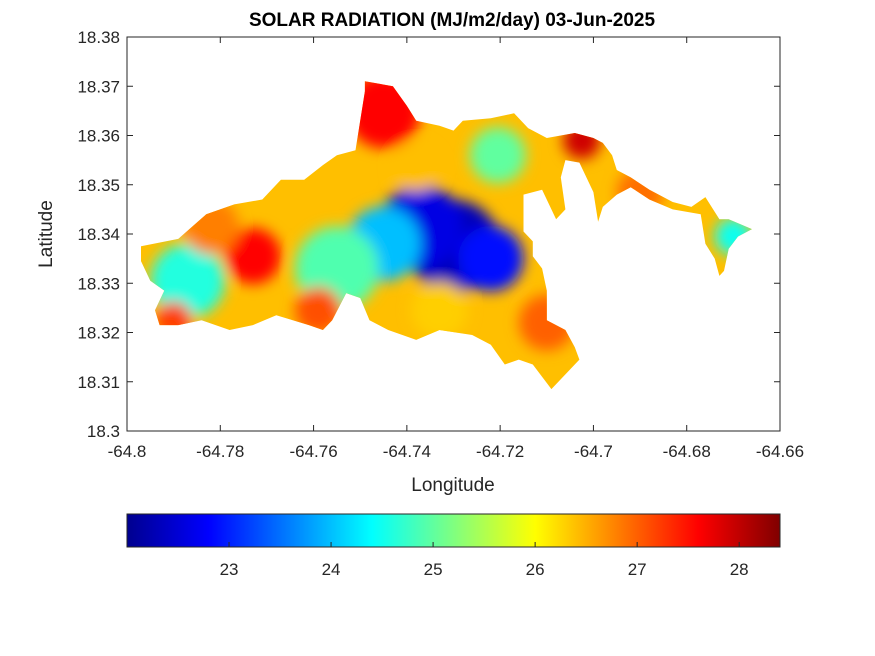  What do you see at coordinates (407, 451) in the screenshot?
I see `x-tick-label: -64.74` at bounding box center [407, 451].